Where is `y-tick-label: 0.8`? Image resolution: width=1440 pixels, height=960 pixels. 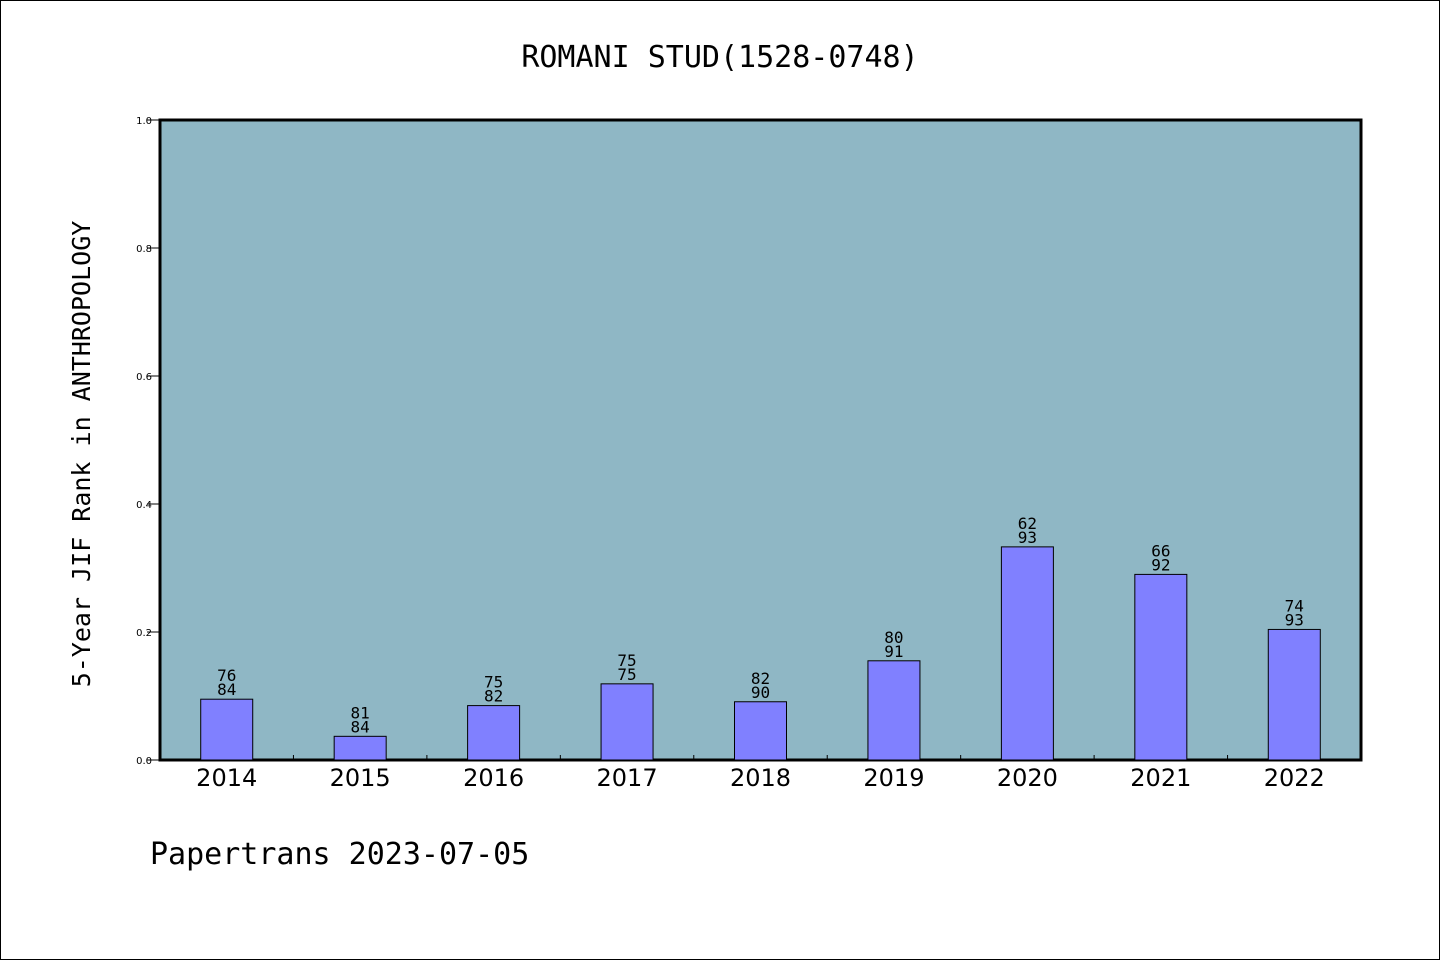 y-tick-label: 0.8 is located at coordinates (144, 249).